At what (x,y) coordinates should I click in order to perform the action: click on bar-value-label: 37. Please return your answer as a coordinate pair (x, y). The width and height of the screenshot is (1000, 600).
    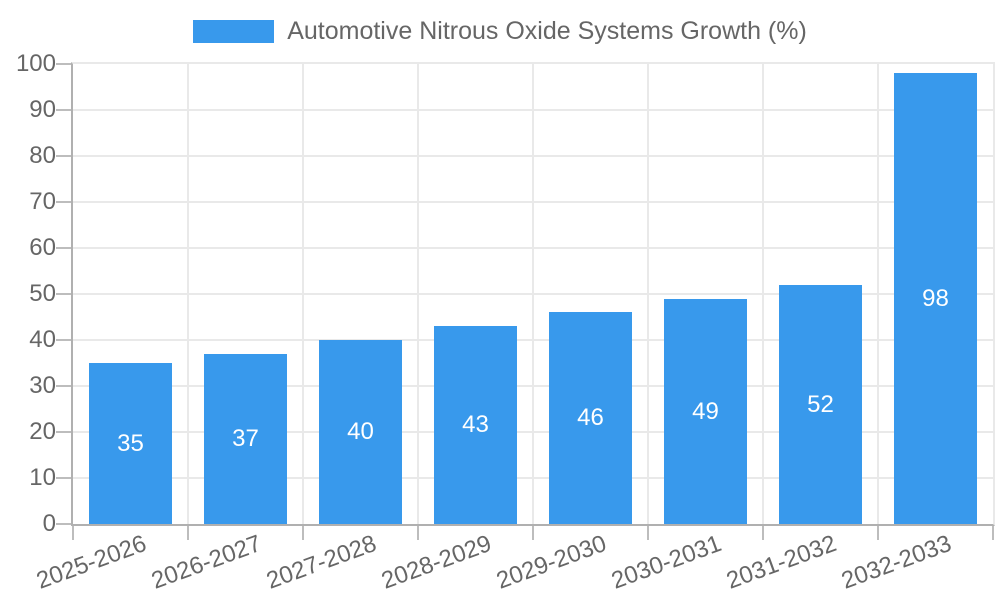
    Looking at the image, I should click on (245, 438).